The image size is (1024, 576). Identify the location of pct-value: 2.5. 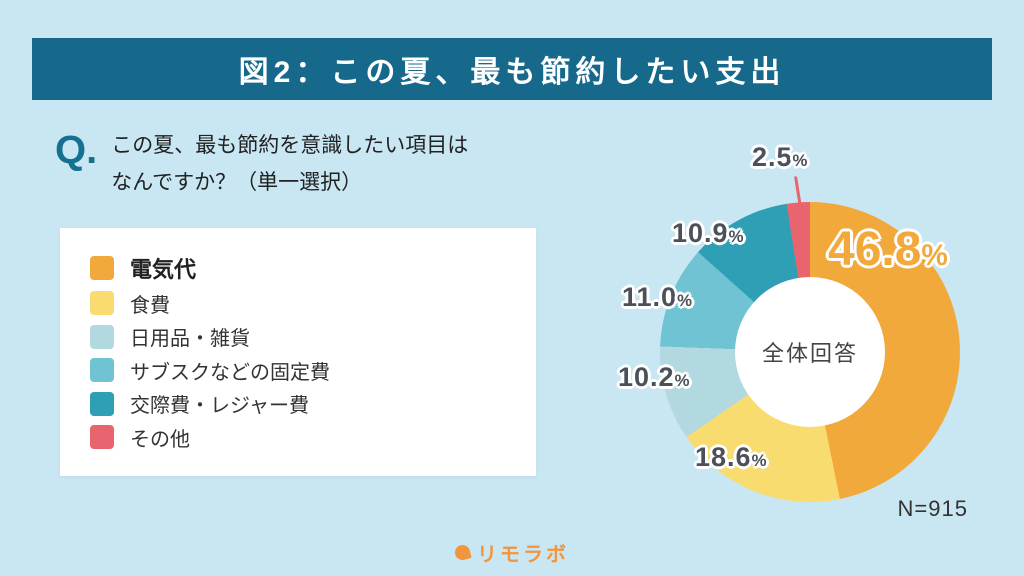
(772, 157).